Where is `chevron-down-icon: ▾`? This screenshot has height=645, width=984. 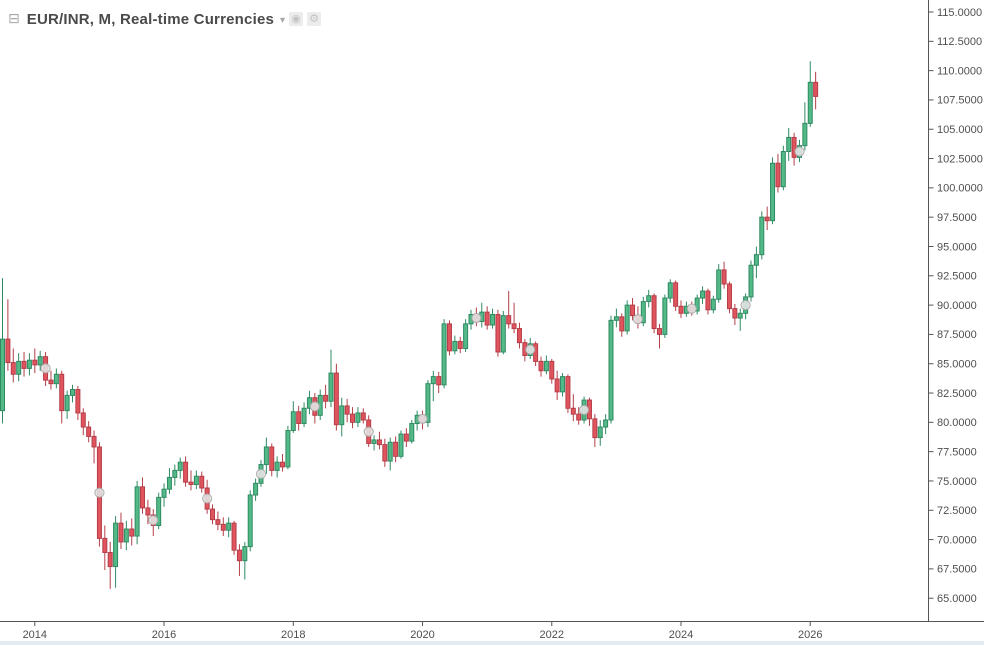
chevron-down-icon: ▾ is located at coordinates (283, 20).